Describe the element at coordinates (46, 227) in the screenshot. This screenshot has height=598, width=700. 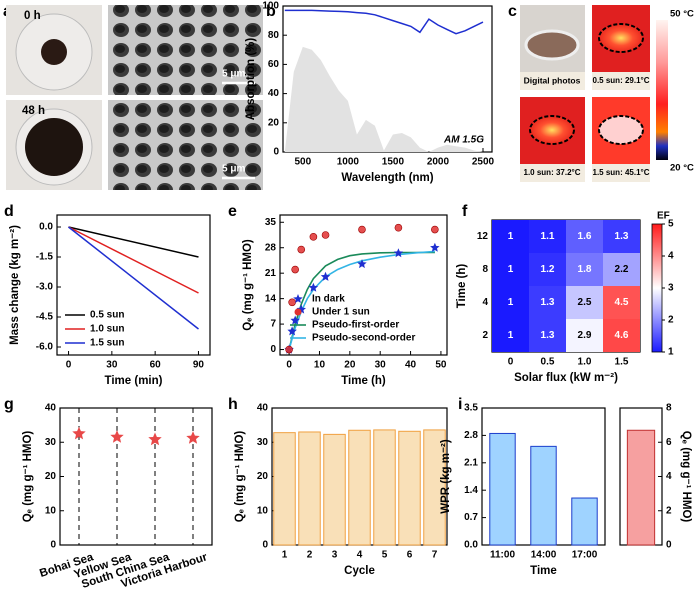
I see `y-tick-label: 0.0` at that location.